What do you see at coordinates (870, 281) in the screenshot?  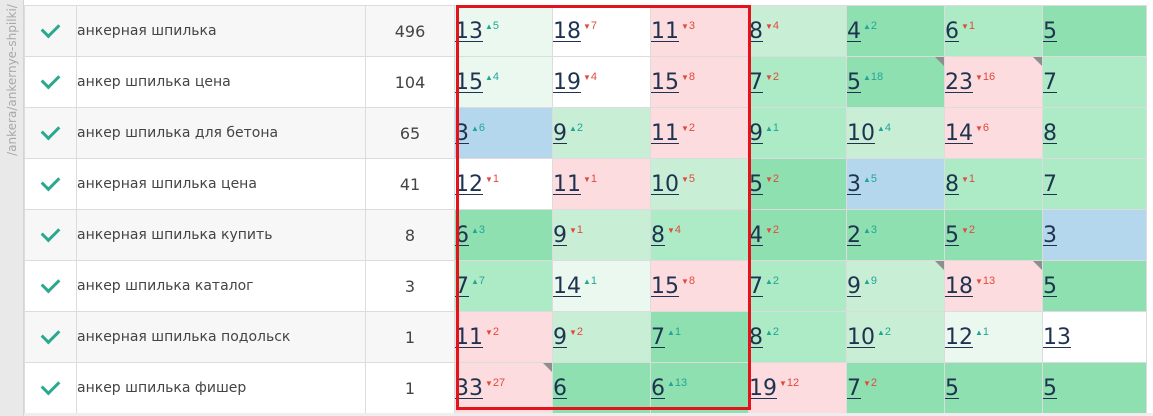 I see `position-change: ▲9` at bounding box center [870, 281].